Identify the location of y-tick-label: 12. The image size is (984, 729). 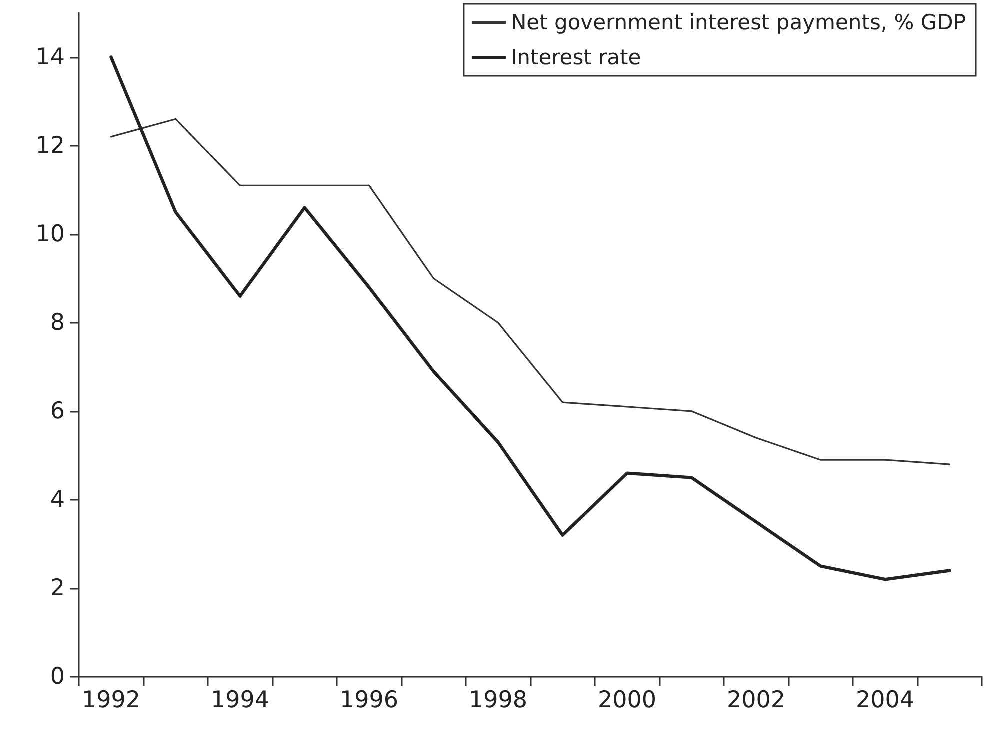
(50, 145).